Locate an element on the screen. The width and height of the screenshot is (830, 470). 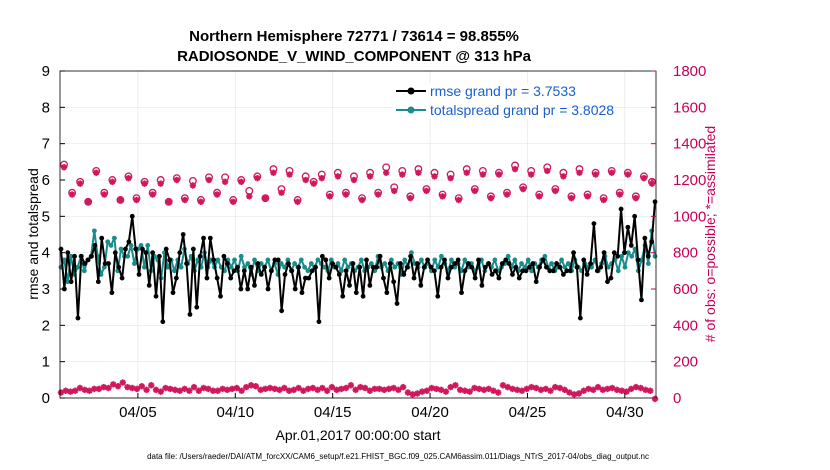
y-right-tick-label: 200 is located at coordinates (685, 362).